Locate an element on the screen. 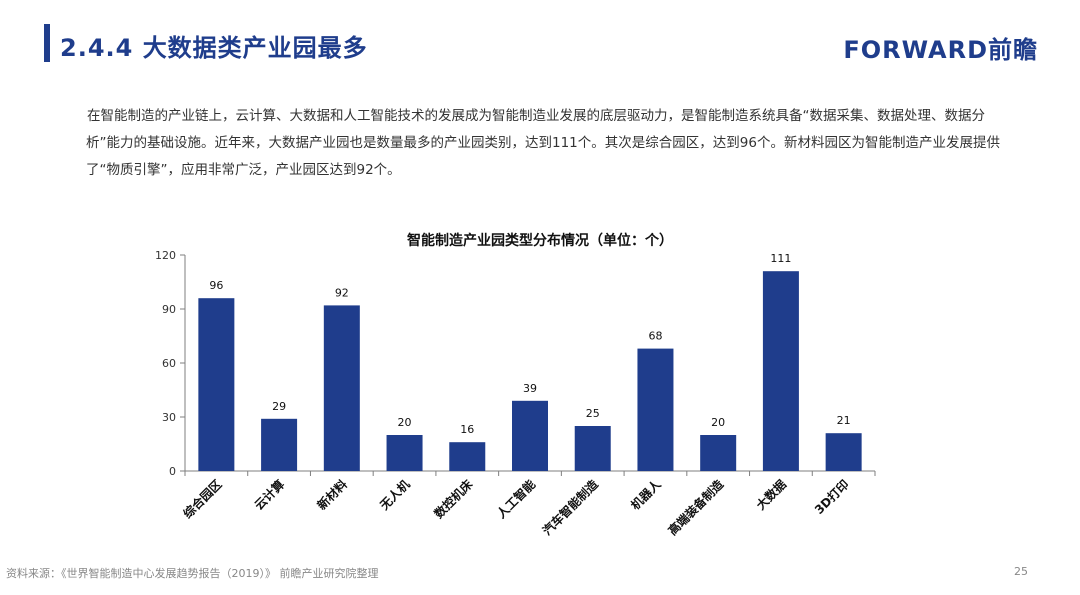 The image size is (1080, 595). category-label: 综合园区 is located at coordinates (202, 499).